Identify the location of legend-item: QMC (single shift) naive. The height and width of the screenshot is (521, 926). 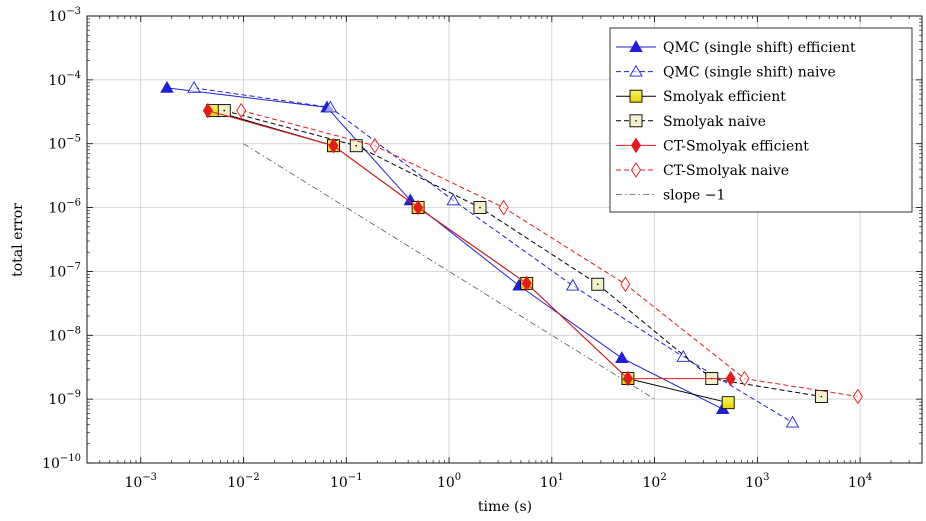
(726, 73).